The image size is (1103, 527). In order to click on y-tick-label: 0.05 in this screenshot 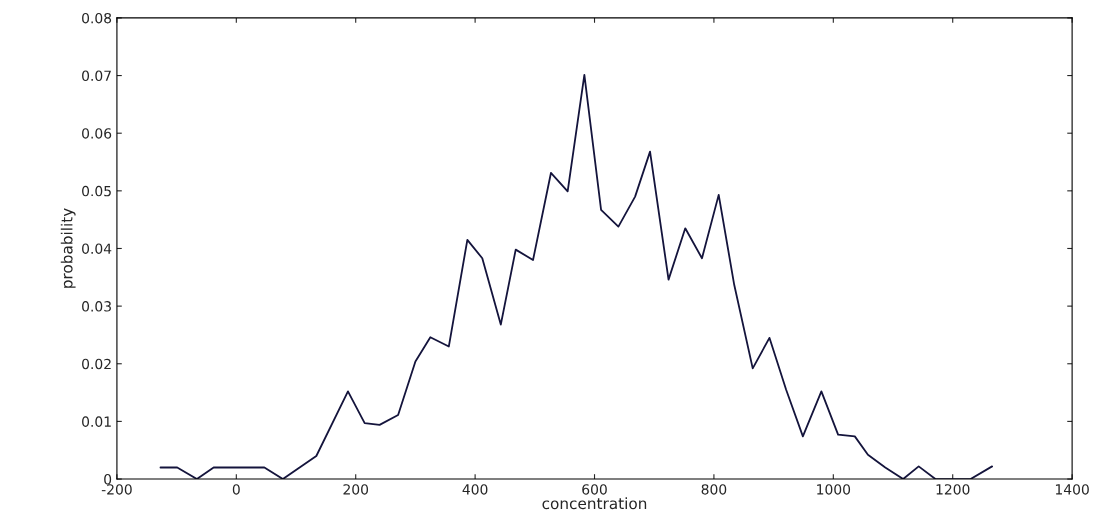, I will do `click(96, 191)`.